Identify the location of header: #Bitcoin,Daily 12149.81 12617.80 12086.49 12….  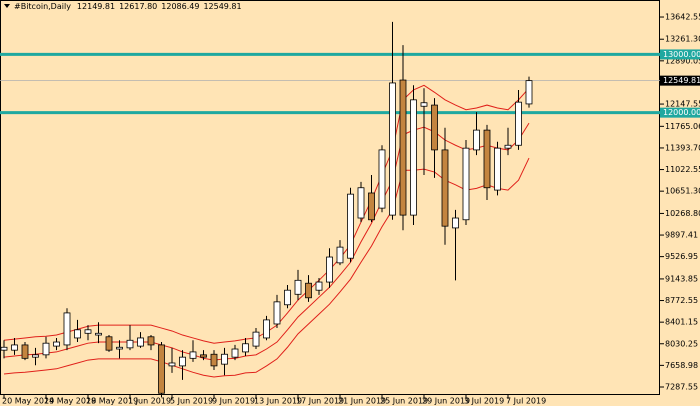
(128, 6).